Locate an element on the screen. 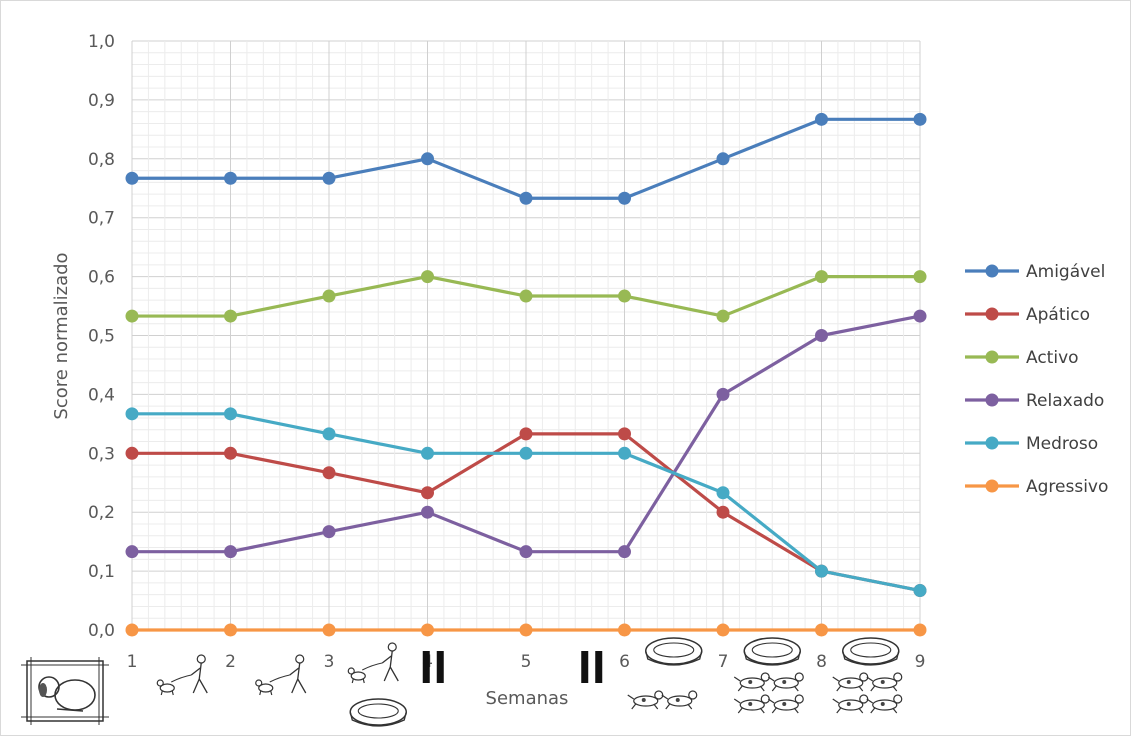 The height and width of the screenshot is (740, 1132). x-tick-label: 9 is located at coordinates (920, 662).